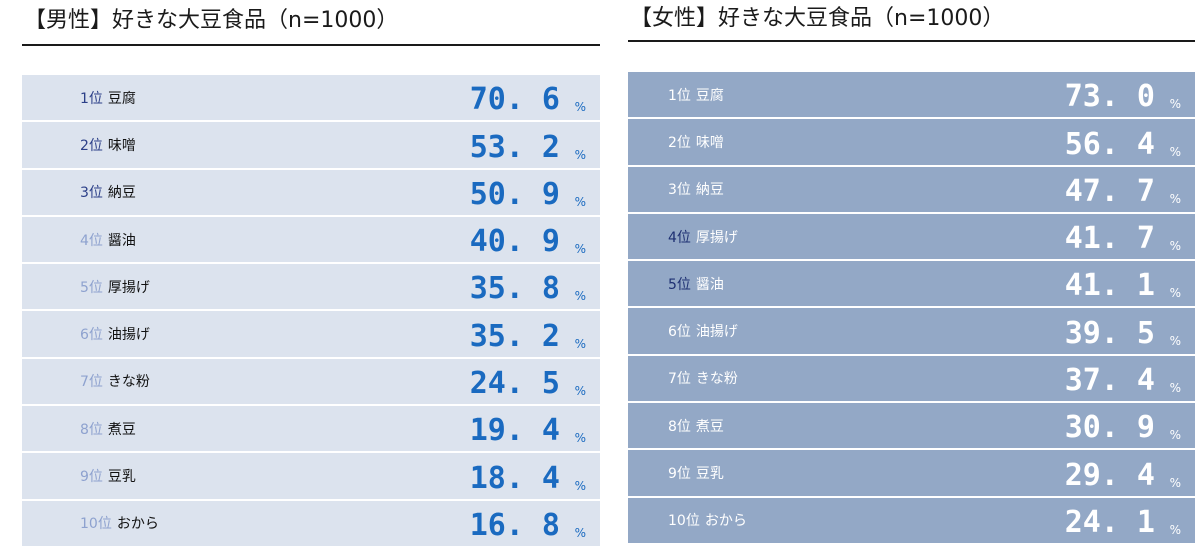  I want to click on female-food-name: 醤油, so click(709, 284).